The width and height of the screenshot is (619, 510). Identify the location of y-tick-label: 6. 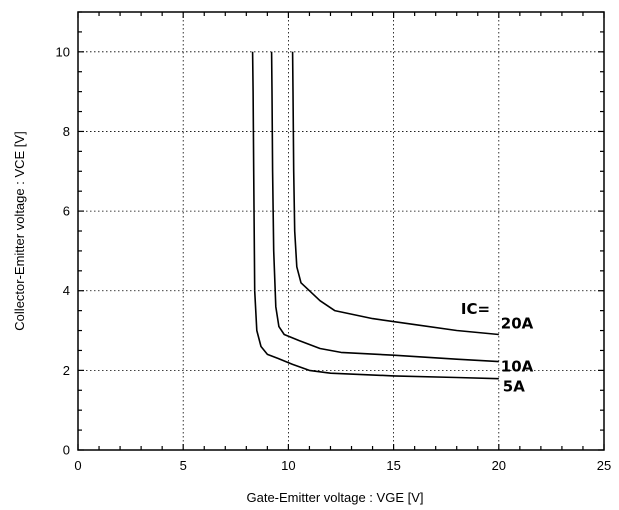
(66, 211).